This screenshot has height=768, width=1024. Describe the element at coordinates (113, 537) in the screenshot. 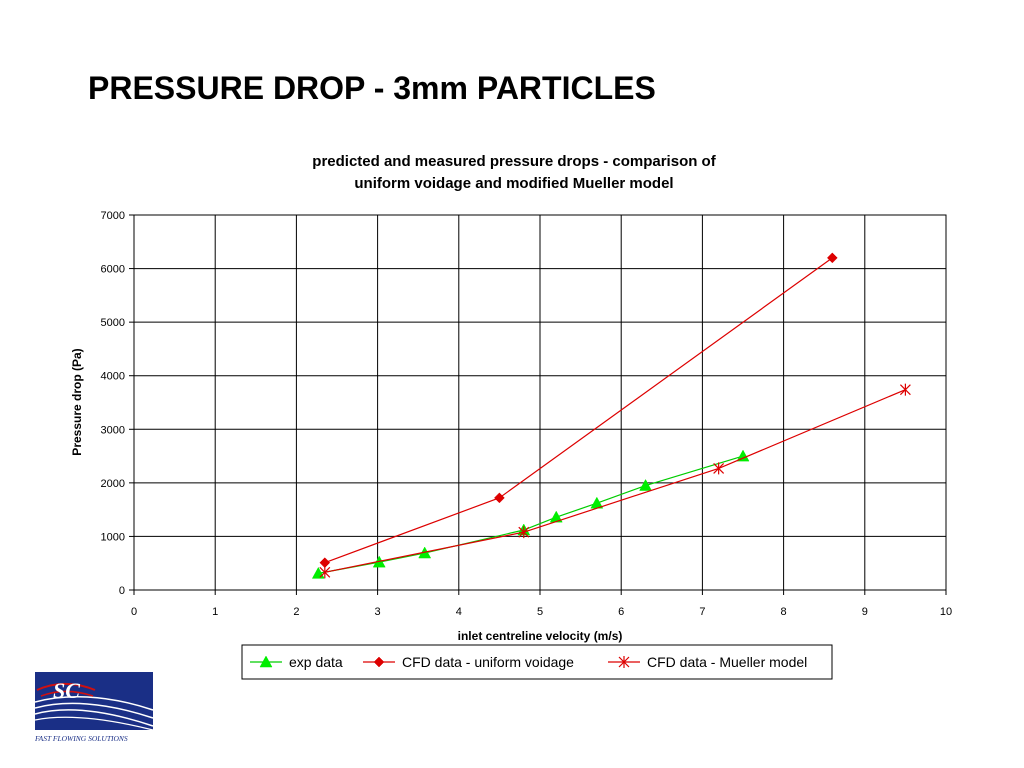

I see `y-tick-label: 1000` at that location.